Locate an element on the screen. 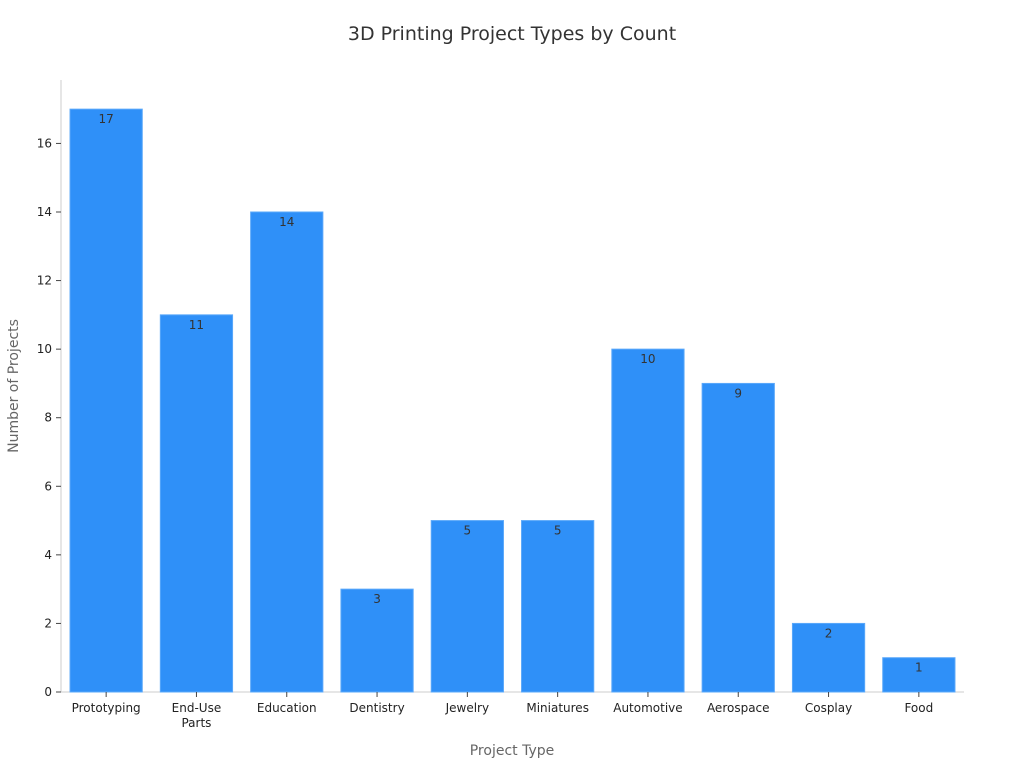 The width and height of the screenshot is (1024, 768). data-label: 10 is located at coordinates (647, 359).